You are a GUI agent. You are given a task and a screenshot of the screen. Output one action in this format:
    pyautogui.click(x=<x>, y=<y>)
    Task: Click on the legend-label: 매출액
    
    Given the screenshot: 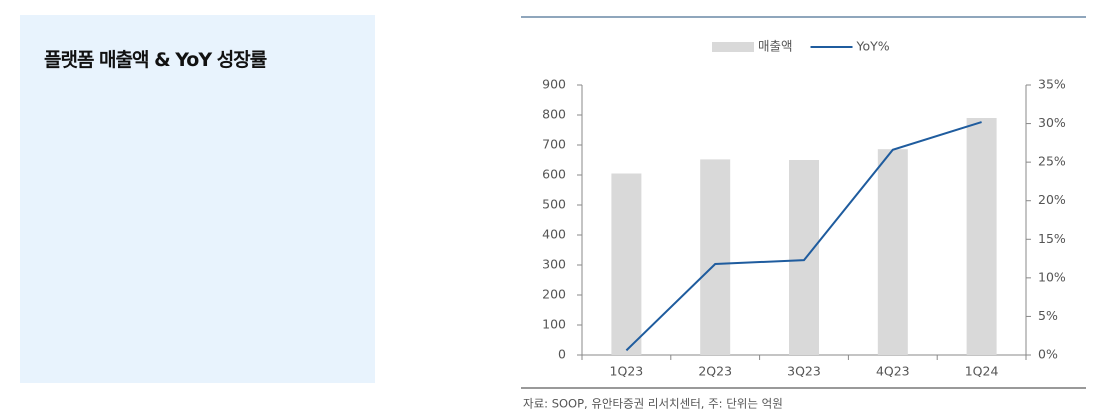 What is the action you would take?
    pyautogui.click(x=775, y=46)
    